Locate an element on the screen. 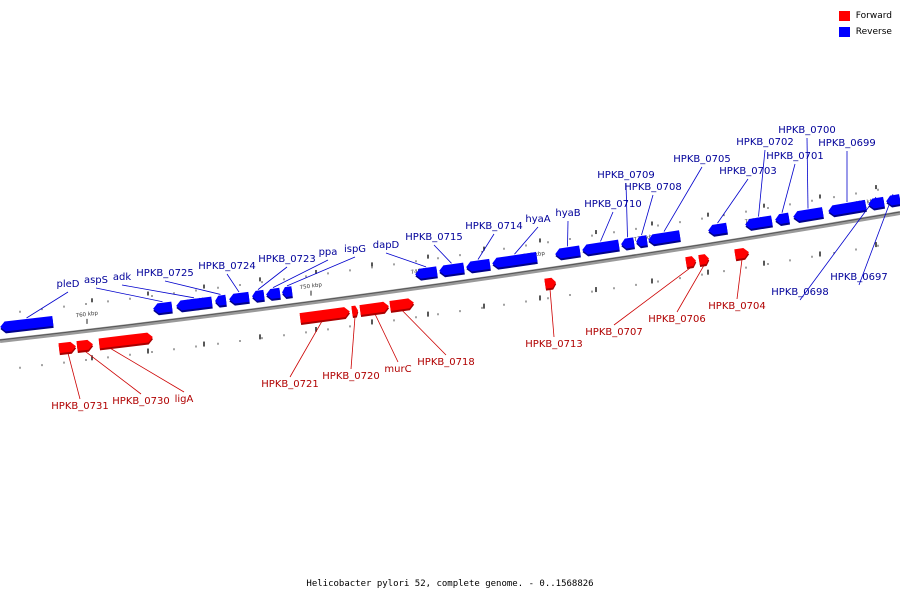 Image resolution: width=900 pixels, height=600 pixels. legend: Forward Reverse is located at coordinates (865, 25).